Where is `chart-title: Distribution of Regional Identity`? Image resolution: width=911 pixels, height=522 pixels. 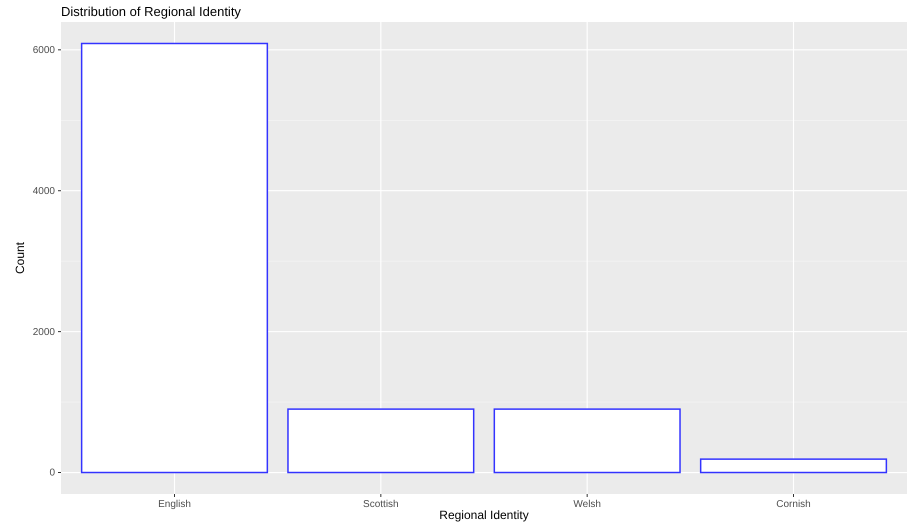
chart-title: Distribution of Regional Identity is located at coordinates (151, 11).